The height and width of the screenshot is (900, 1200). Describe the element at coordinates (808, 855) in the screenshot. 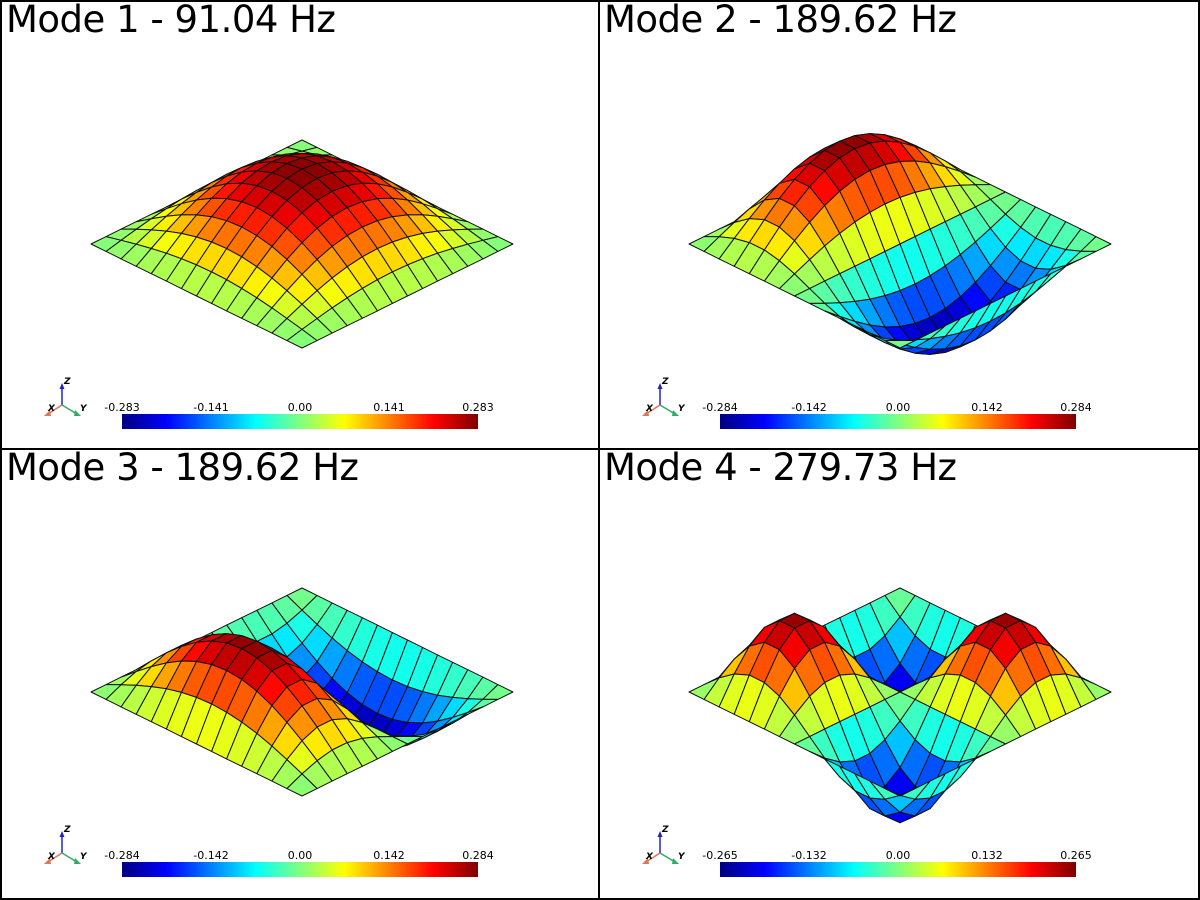

I see `colorbar-tick-label: -0.132` at that location.